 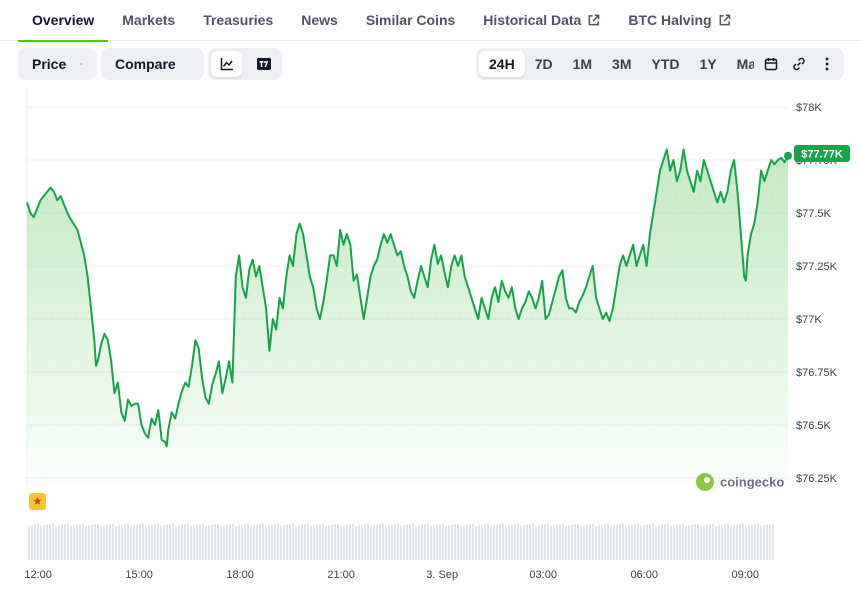 I want to click on date-range-button, so click(x=771, y=64).